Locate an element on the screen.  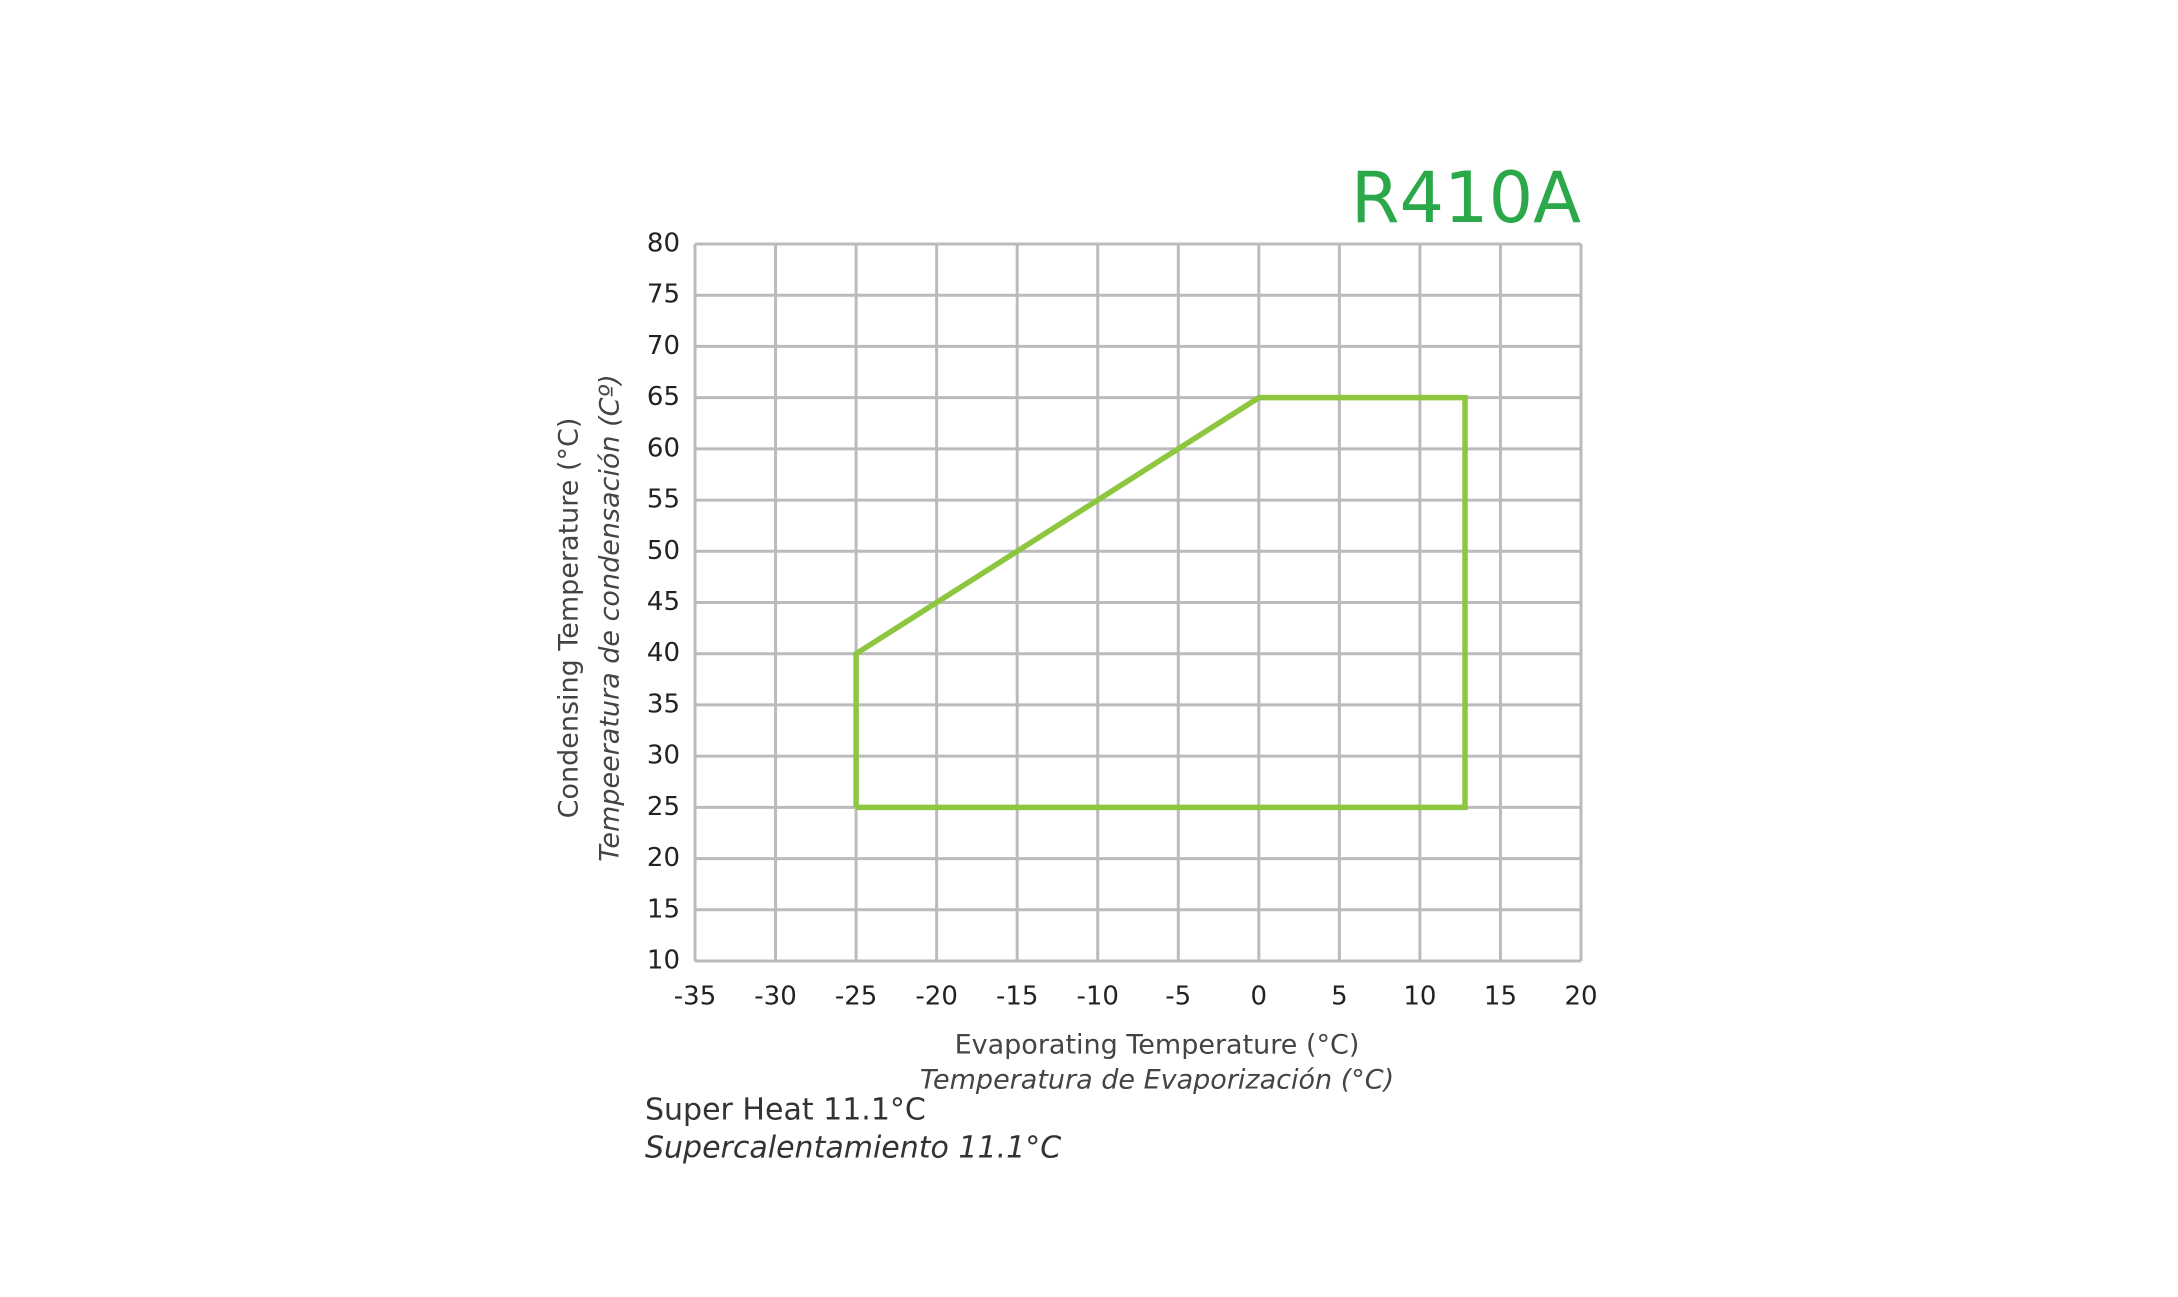
x-tick-label: 5 is located at coordinates (1339, 997).